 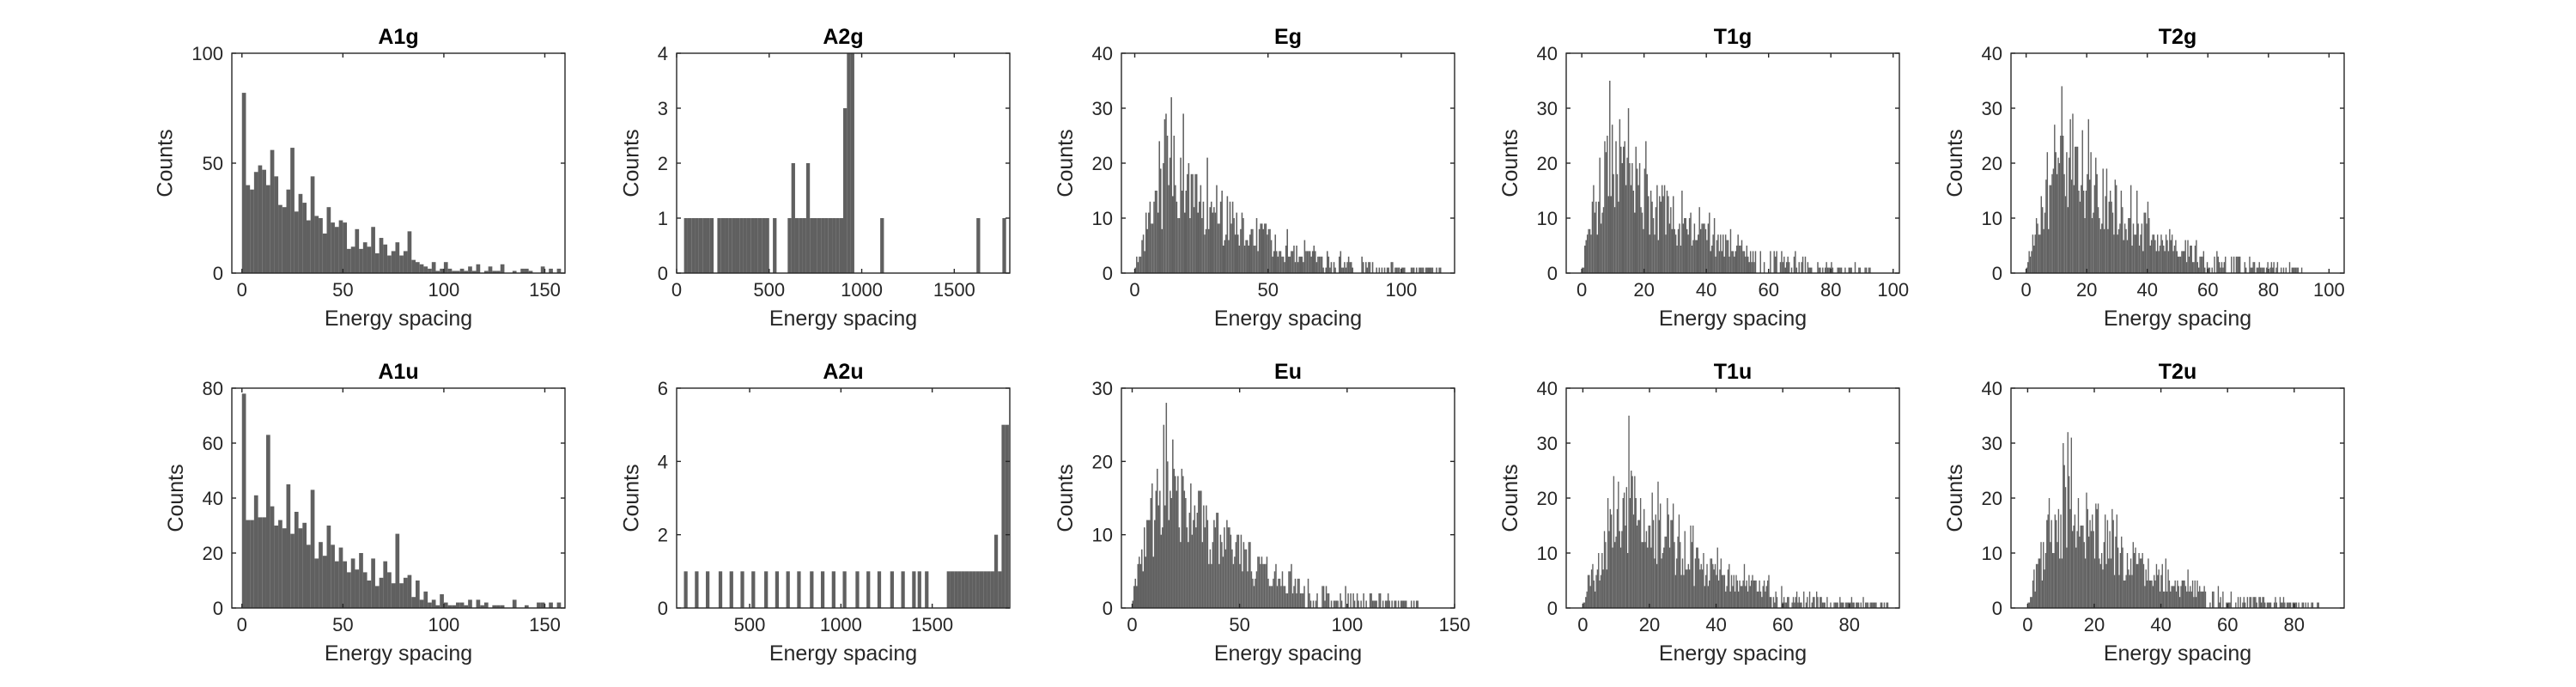 I want to click on y-tick-label: 4, so click(x=663, y=461).